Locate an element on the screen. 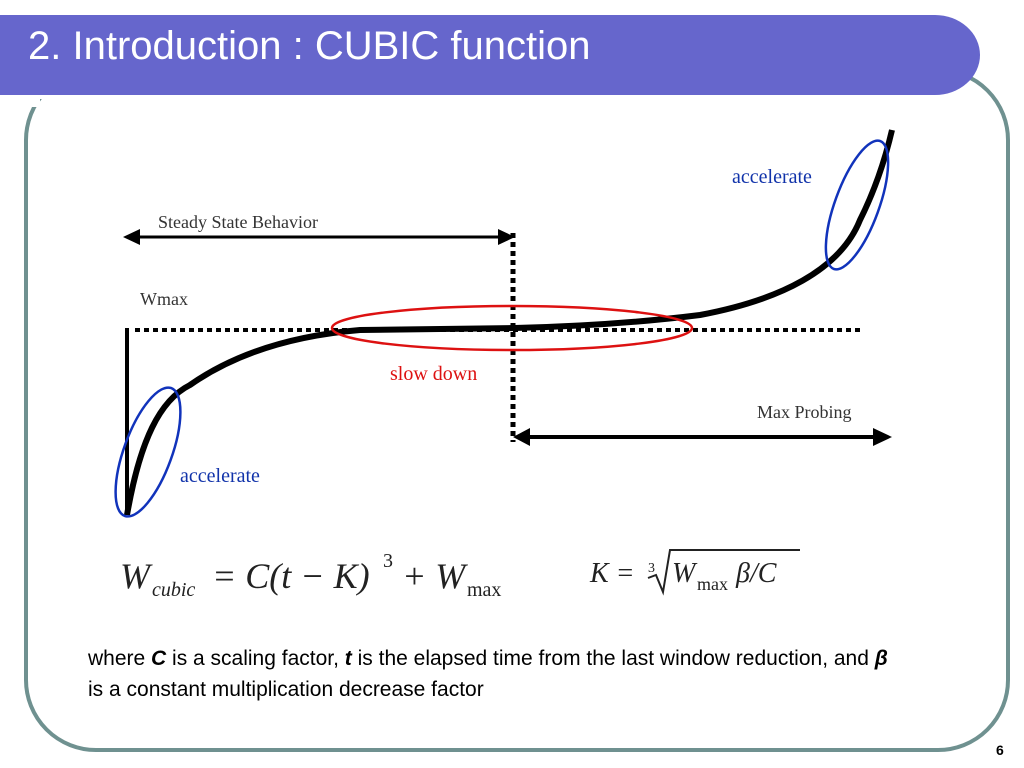 Image resolution: width=1024 pixels, height=768 pixels. formula-k: K = 3 W max β/C is located at coordinates (694, 572).